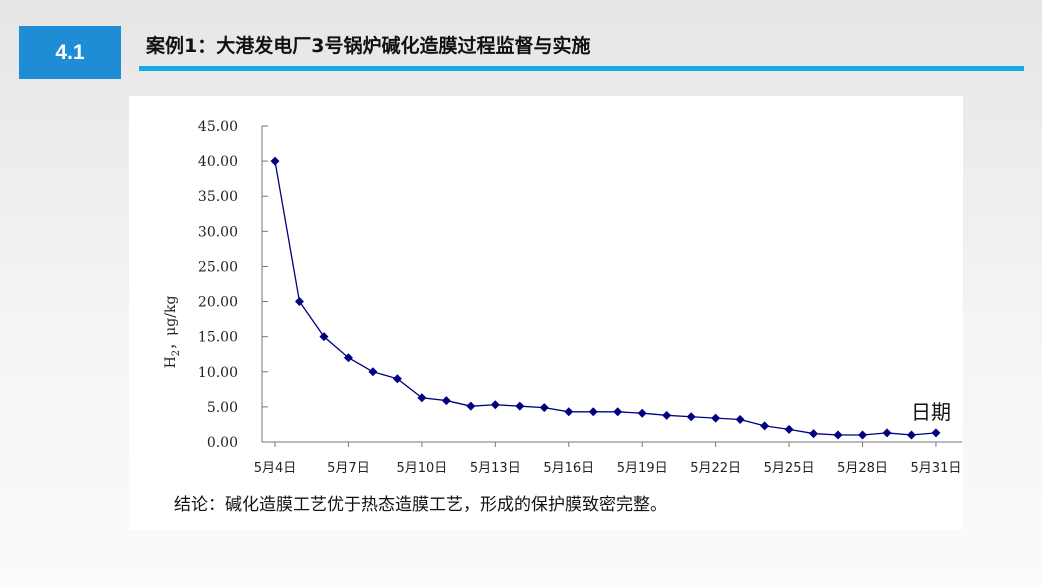 The image size is (1042, 586). I want to click on y-tick-label: 10.00, so click(218, 373).